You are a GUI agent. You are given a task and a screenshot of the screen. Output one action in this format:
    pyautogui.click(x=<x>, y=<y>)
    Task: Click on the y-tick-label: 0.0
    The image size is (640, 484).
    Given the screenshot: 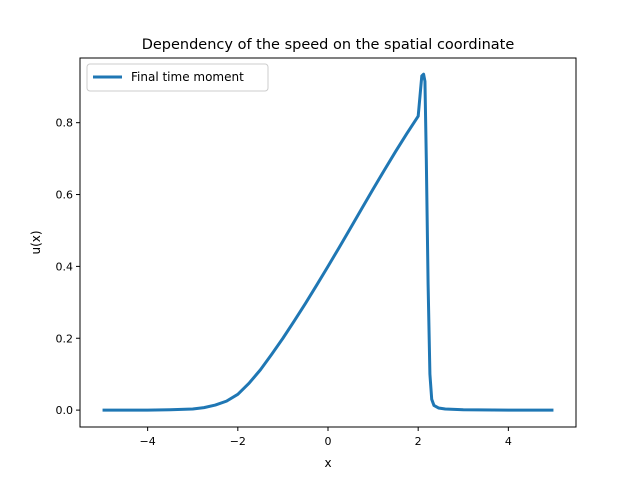 What is the action you would take?
    pyautogui.click(x=65, y=410)
    